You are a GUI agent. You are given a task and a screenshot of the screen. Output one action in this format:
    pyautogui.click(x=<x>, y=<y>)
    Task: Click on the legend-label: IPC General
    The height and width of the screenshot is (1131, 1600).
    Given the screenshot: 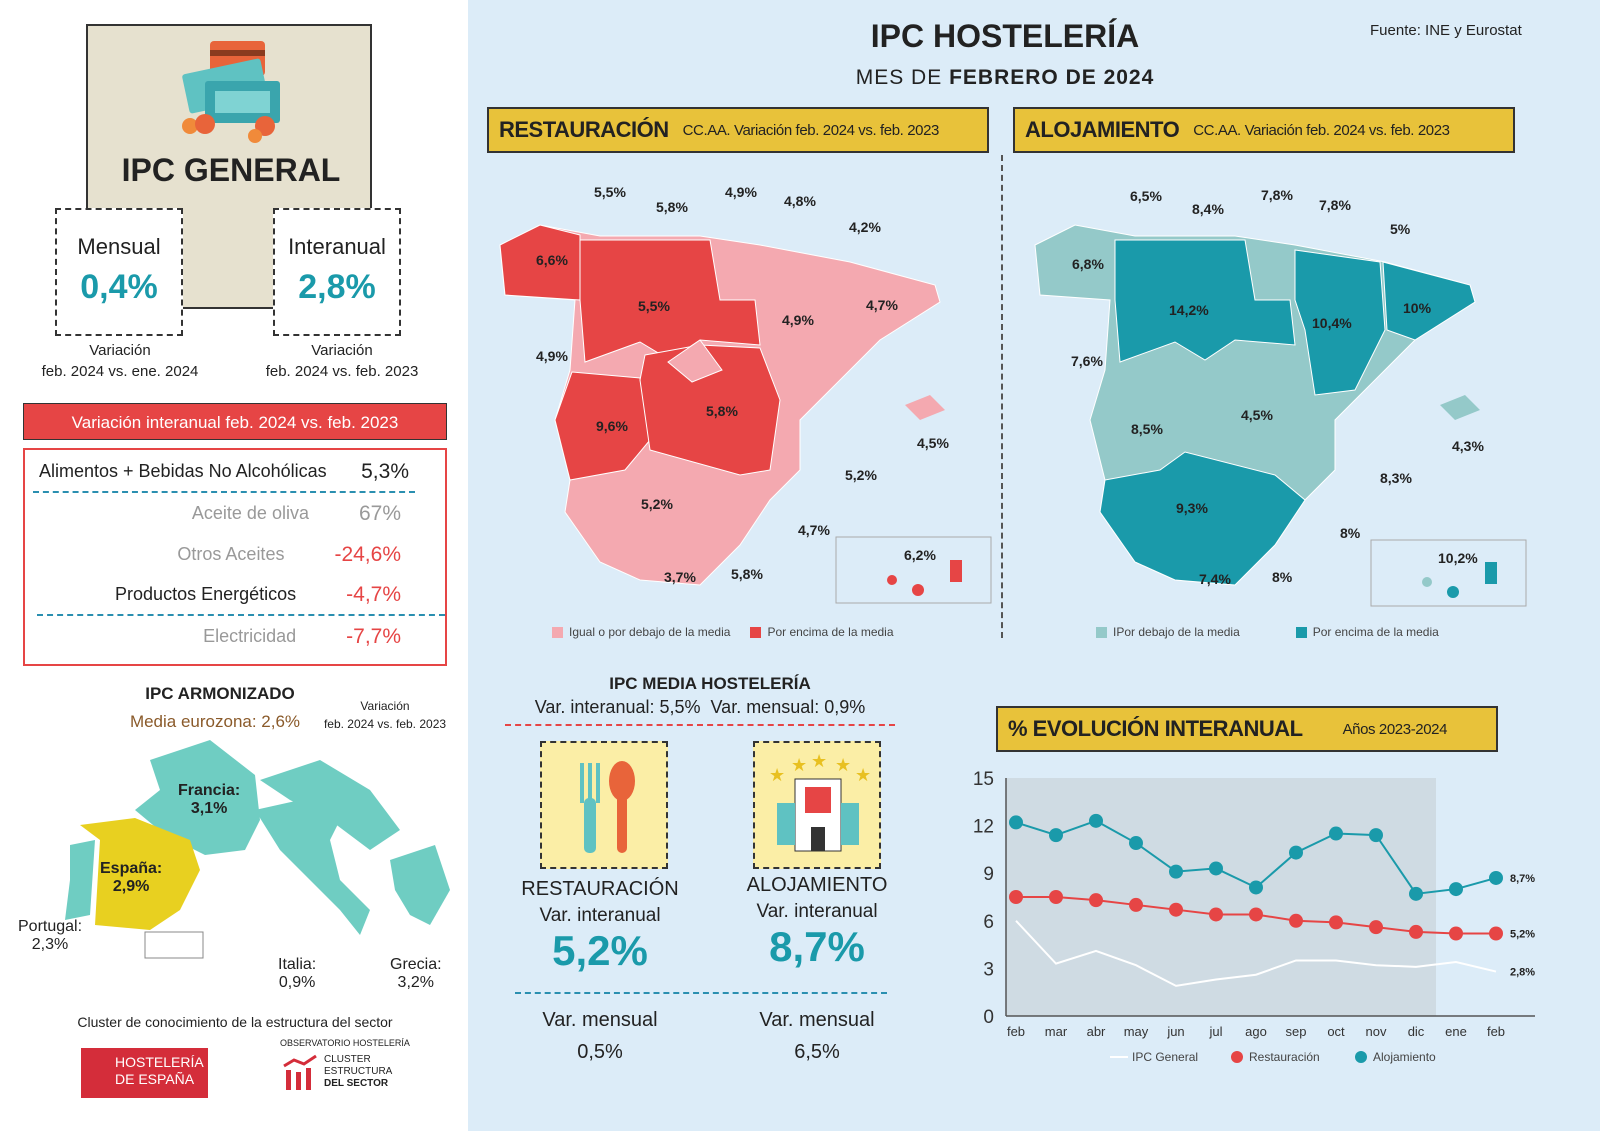 What is the action you would take?
    pyautogui.click(x=1165, y=1057)
    